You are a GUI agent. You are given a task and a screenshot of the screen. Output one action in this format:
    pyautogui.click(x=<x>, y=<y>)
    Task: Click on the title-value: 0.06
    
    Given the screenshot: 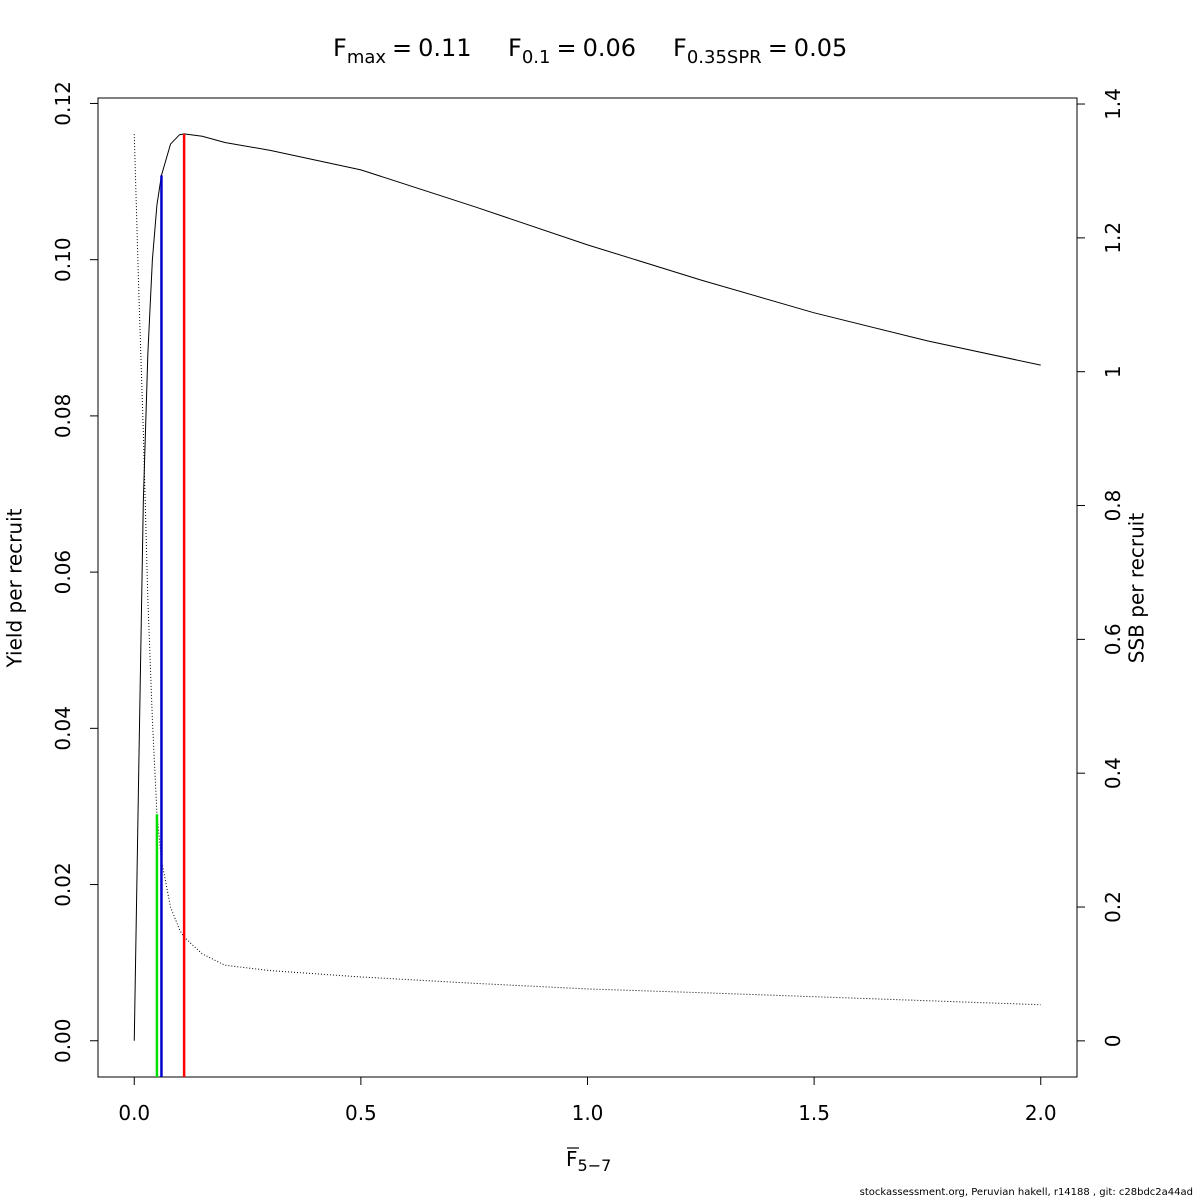 What is the action you would take?
    pyautogui.click(x=609, y=48)
    